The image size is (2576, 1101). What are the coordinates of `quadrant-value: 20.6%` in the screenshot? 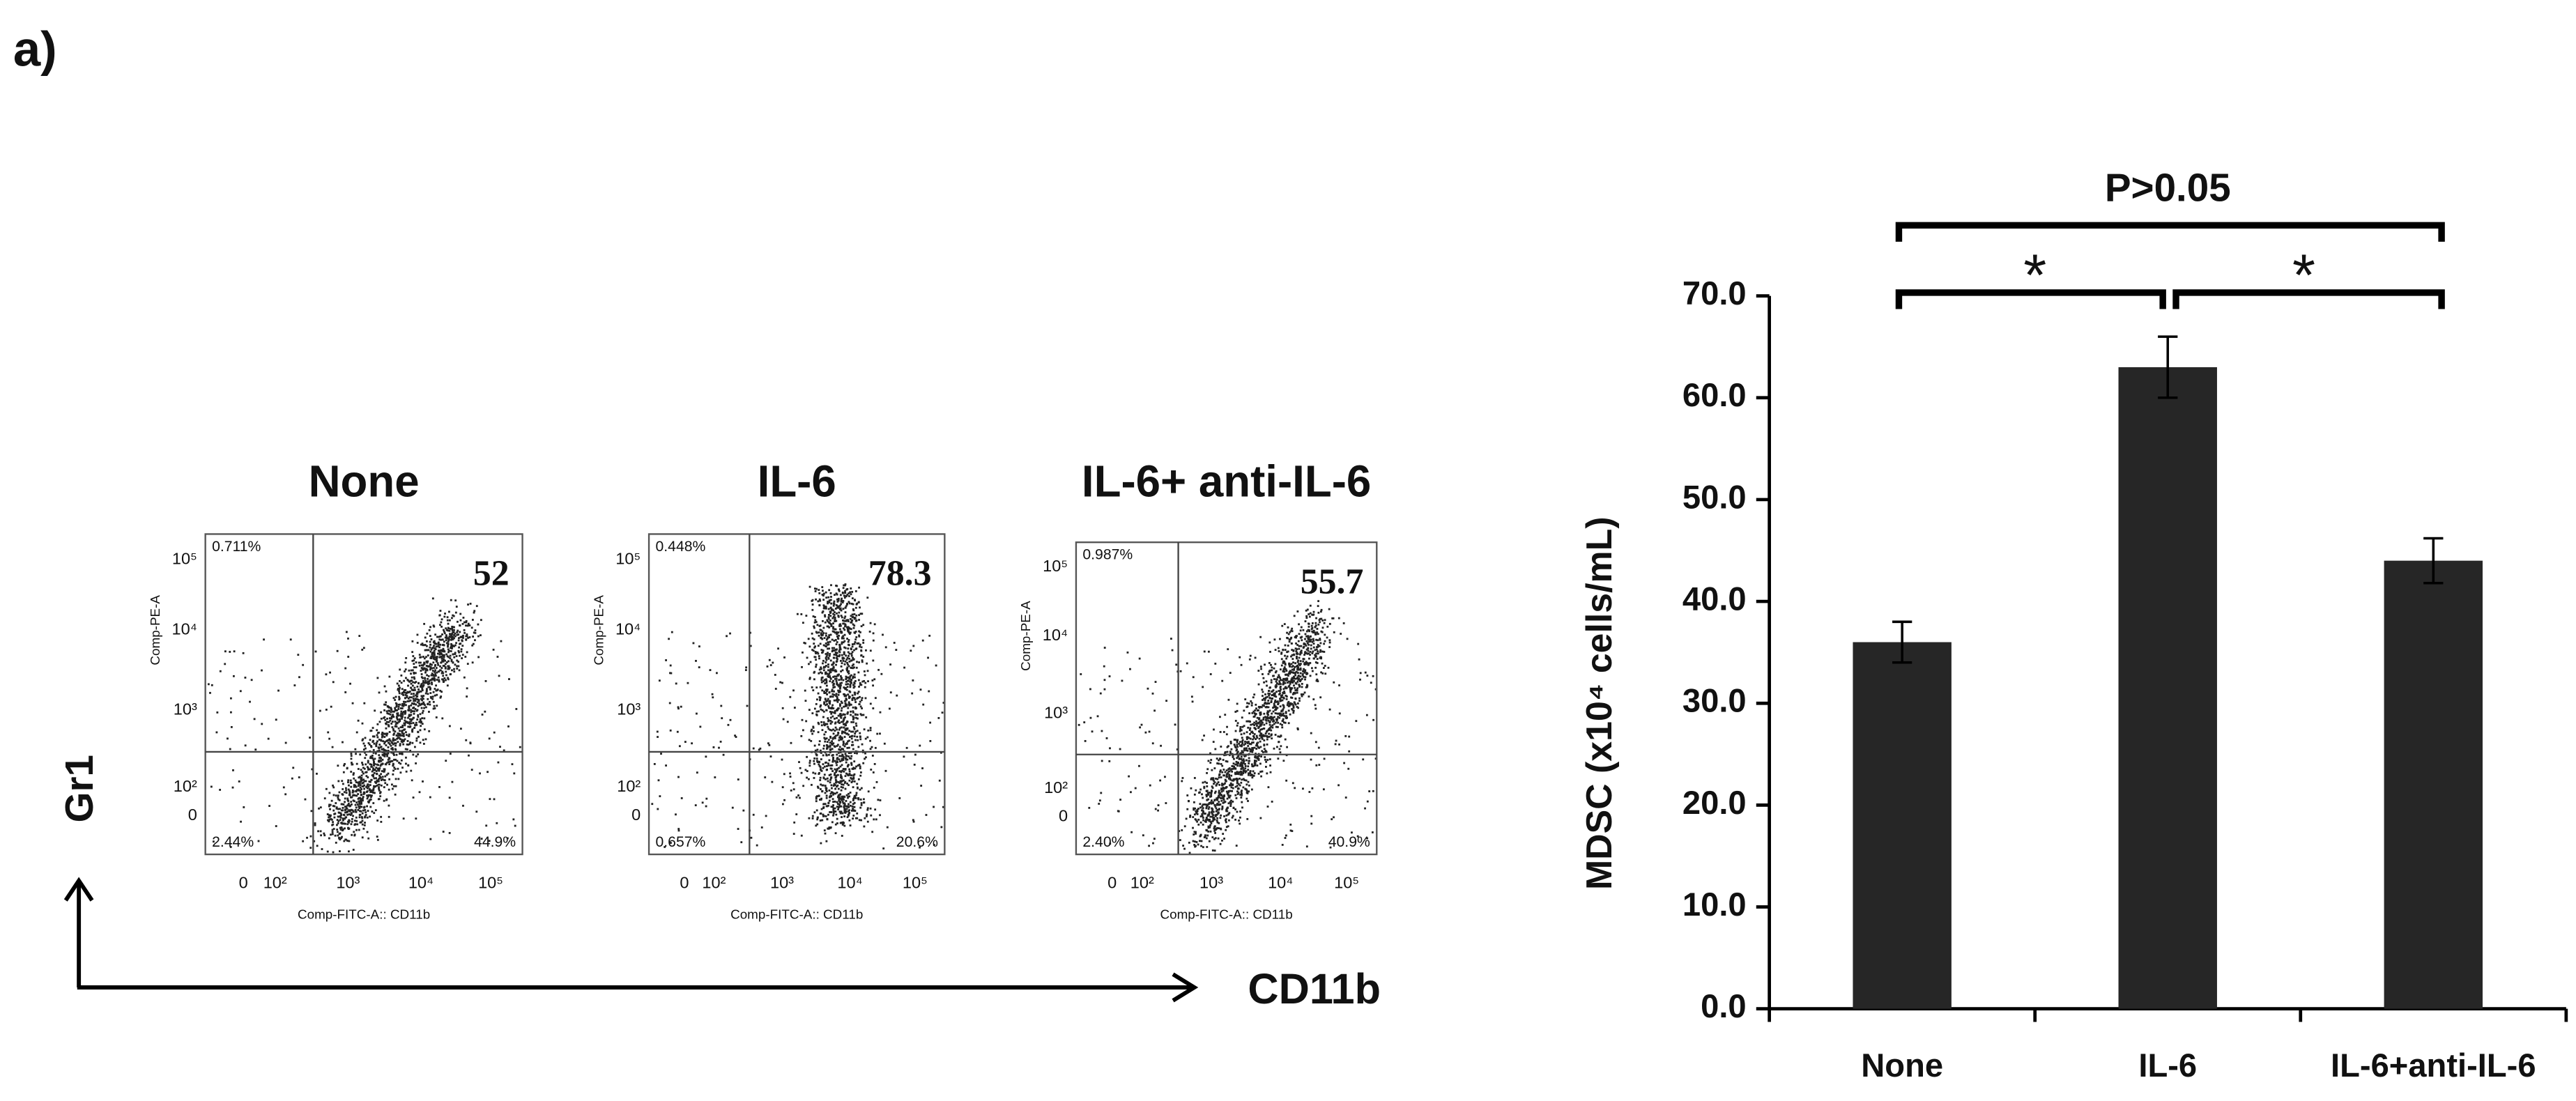 It's located at (917, 842).